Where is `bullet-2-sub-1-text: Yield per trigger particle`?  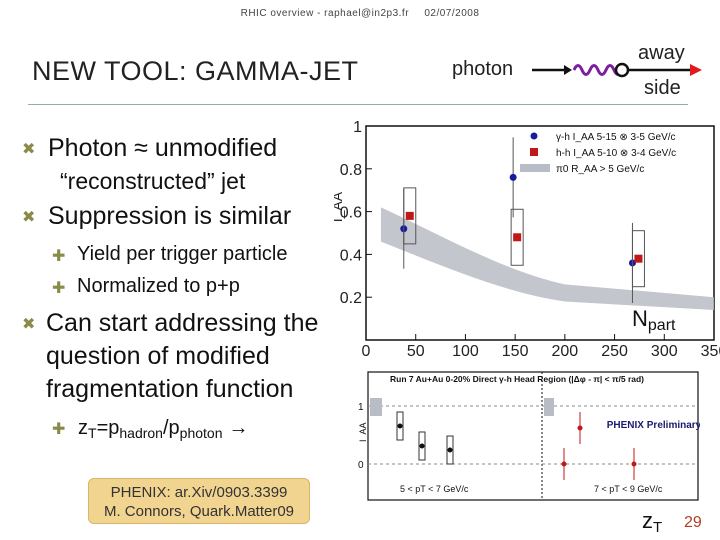
bullet-2-sub-1-text: Yield per trigger particle is located at coordinates (182, 254).